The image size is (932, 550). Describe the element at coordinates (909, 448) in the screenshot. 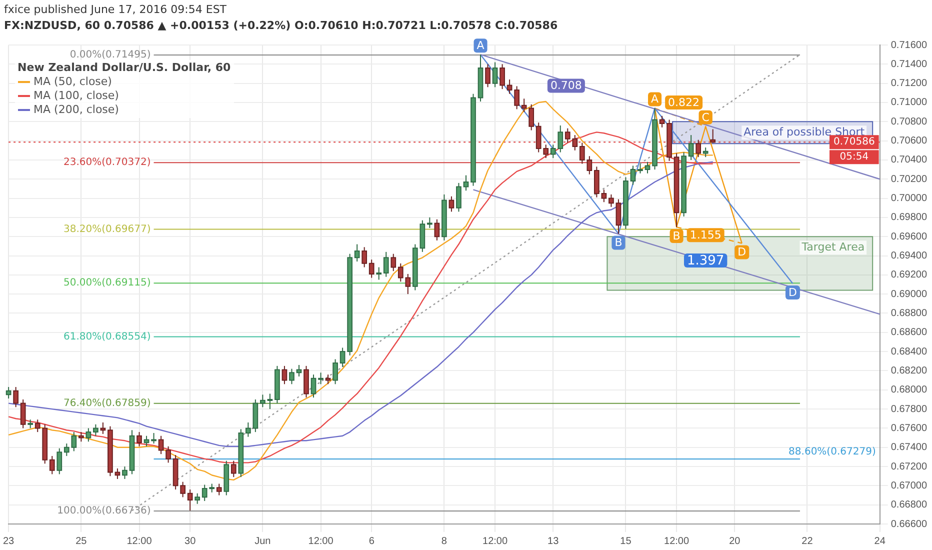

I see `y-tick-label: 0.67400` at that location.